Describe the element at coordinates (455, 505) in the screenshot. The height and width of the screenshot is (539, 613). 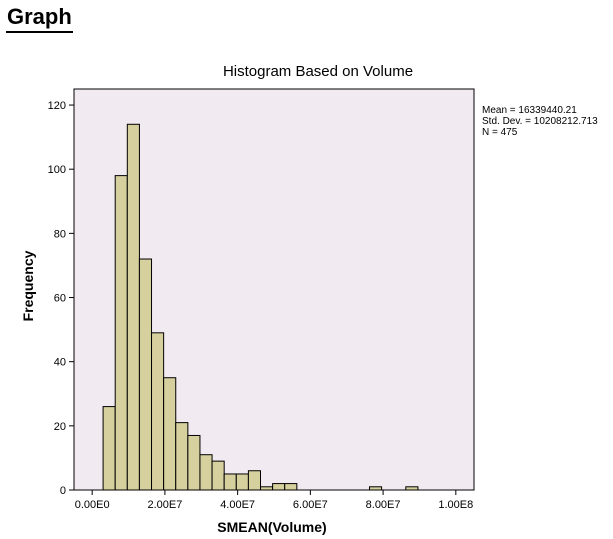
I see `x-tick-label: 1.00E8` at that location.